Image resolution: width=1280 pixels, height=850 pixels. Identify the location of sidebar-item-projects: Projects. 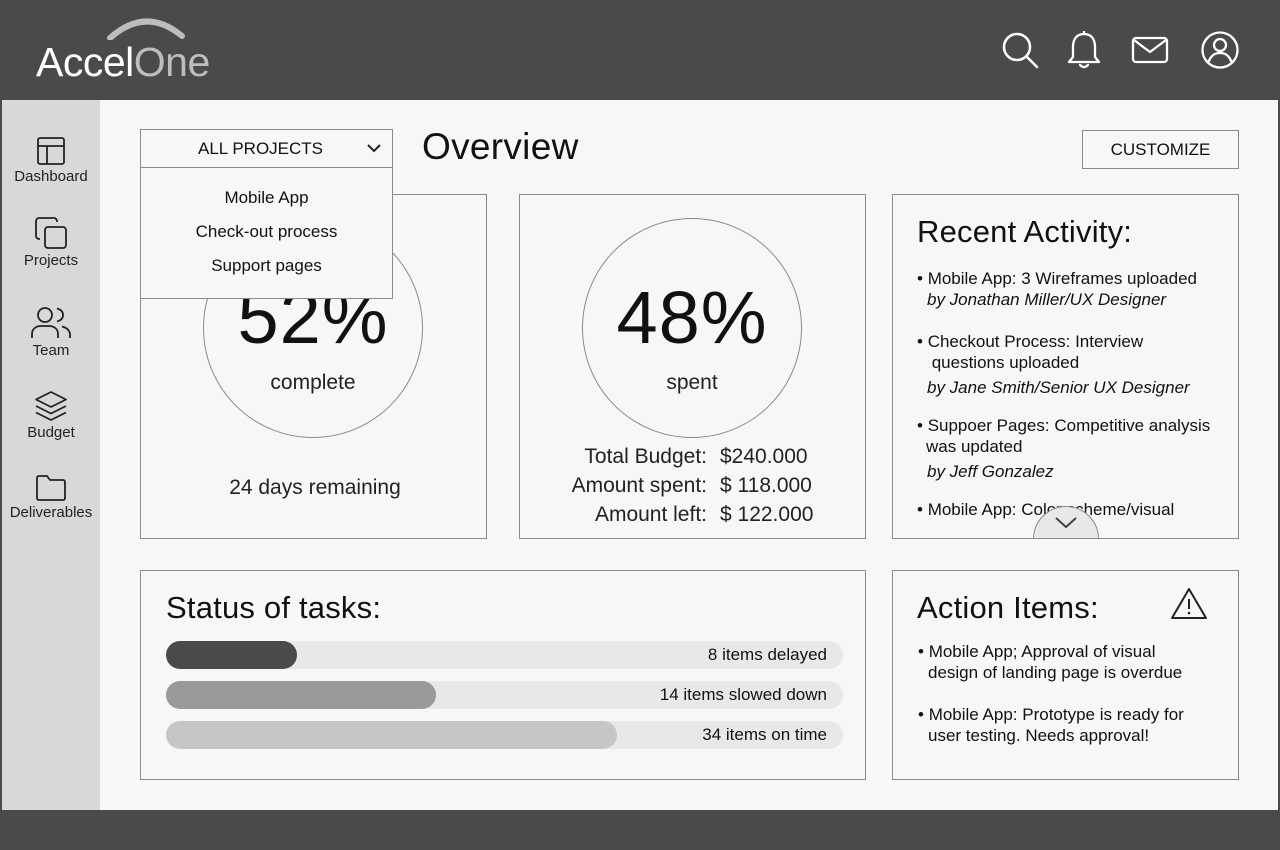
(51, 242).